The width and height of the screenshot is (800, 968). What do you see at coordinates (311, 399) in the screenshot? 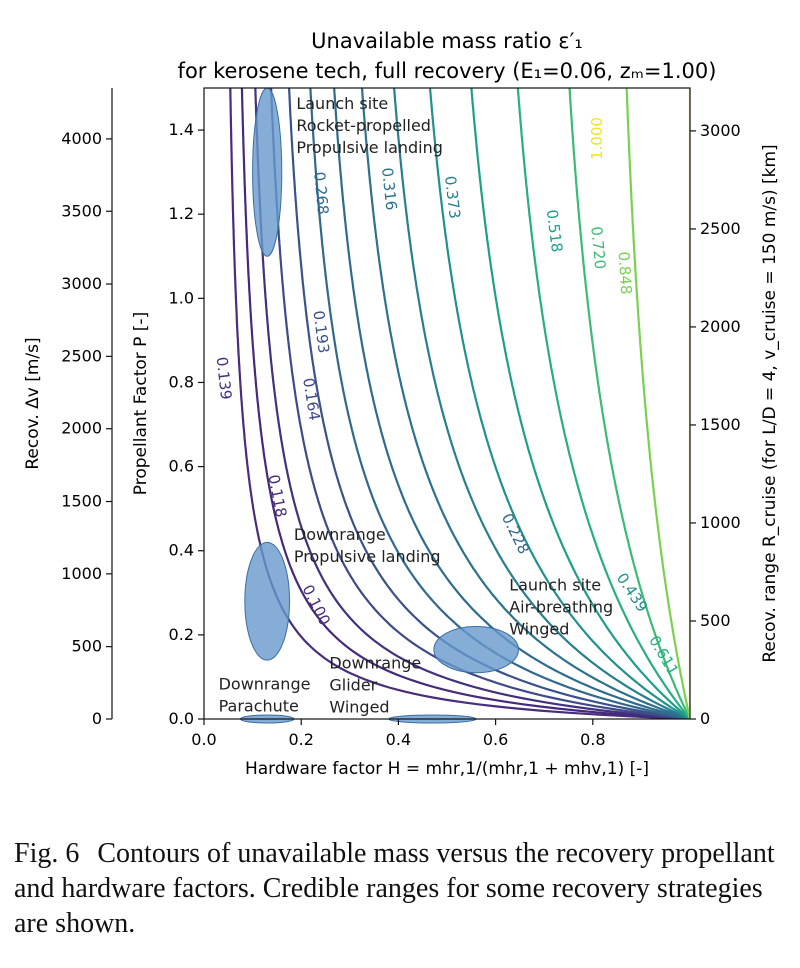
I see `contour-label: 0.164` at bounding box center [311, 399].